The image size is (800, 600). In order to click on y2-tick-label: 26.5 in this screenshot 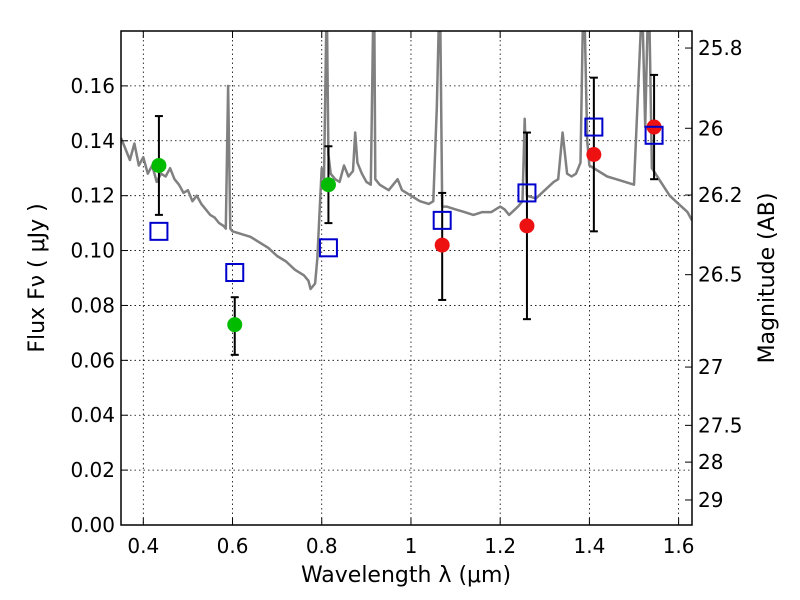, I will do `click(720, 275)`.